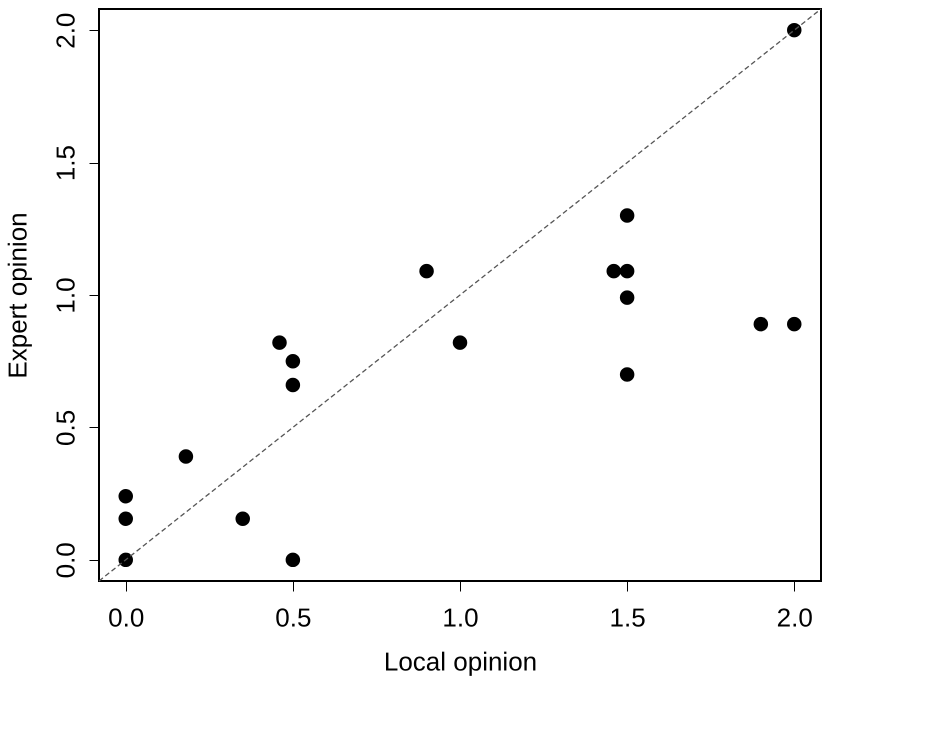 This screenshot has width=934, height=755. I want to click on y-tick-label: 1.0, so click(65, 295).